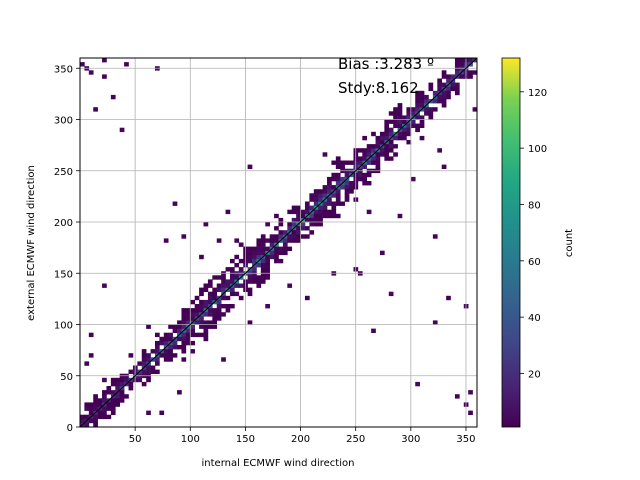  I want to click on colorbar-label: count, so click(569, 243).